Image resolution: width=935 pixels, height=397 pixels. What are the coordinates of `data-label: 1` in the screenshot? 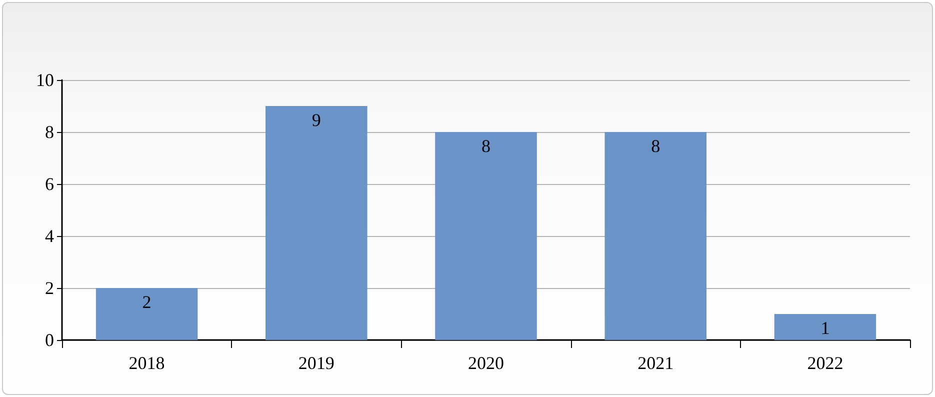 It's located at (825, 328).